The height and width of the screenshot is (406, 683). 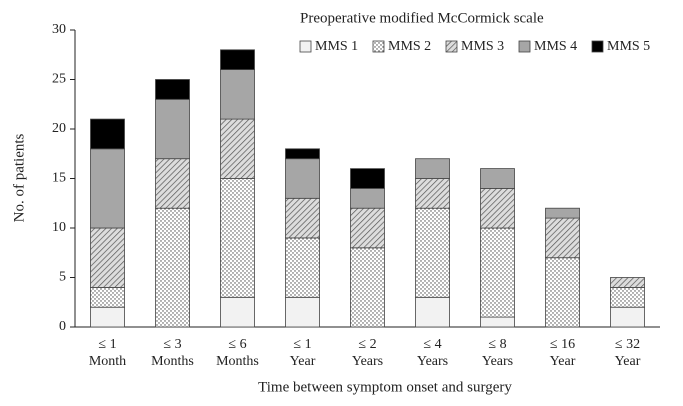 What do you see at coordinates (59, 178) in the screenshot?
I see `y-tick-label: 15` at bounding box center [59, 178].